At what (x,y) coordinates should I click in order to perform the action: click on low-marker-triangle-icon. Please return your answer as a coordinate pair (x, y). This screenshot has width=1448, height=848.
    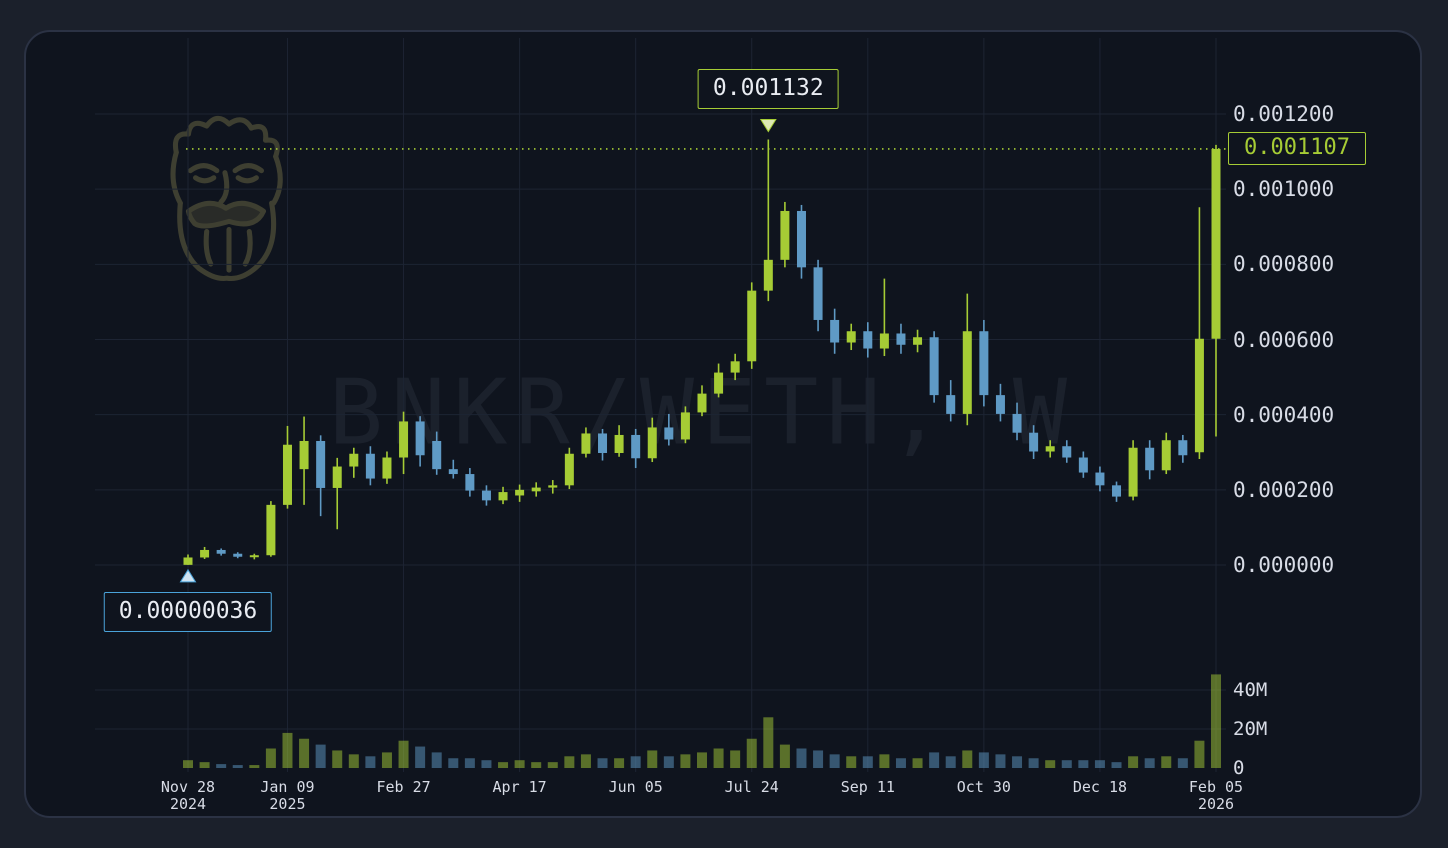
    Looking at the image, I should click on (188, 575).